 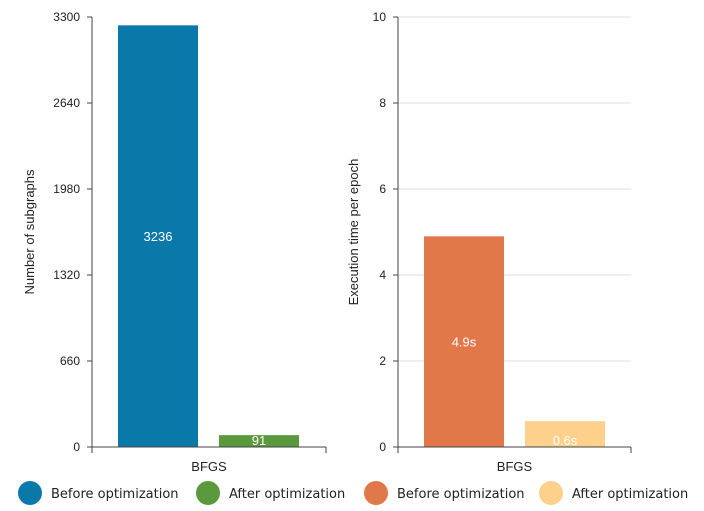 I want to click on y-axis-title: Execution time per epoch, so click(x=353, y=232).